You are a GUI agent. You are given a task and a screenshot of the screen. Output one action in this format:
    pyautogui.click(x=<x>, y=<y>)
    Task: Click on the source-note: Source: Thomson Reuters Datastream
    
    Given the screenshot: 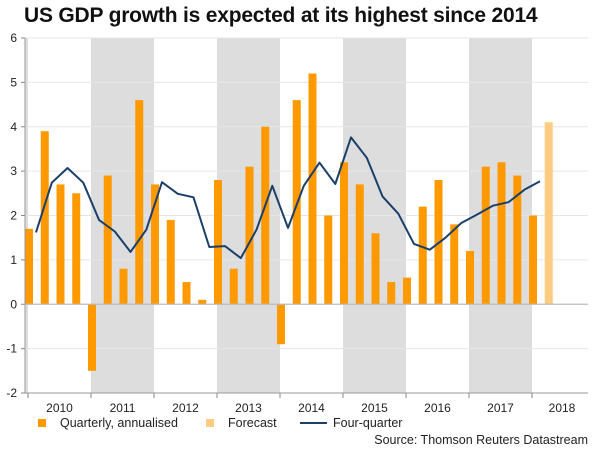 What is the action you would take?
    pyautogui.click(x=481, y=440)
    